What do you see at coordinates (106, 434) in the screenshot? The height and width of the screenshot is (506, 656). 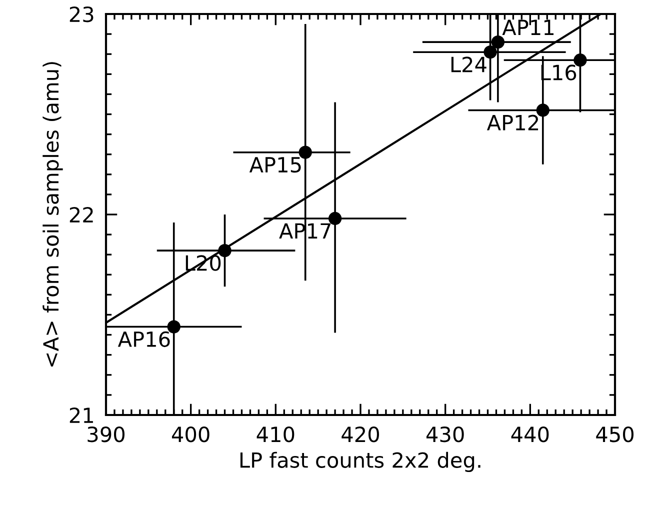 I see `x-tick-label: 390` at bounding box center [106, 434].